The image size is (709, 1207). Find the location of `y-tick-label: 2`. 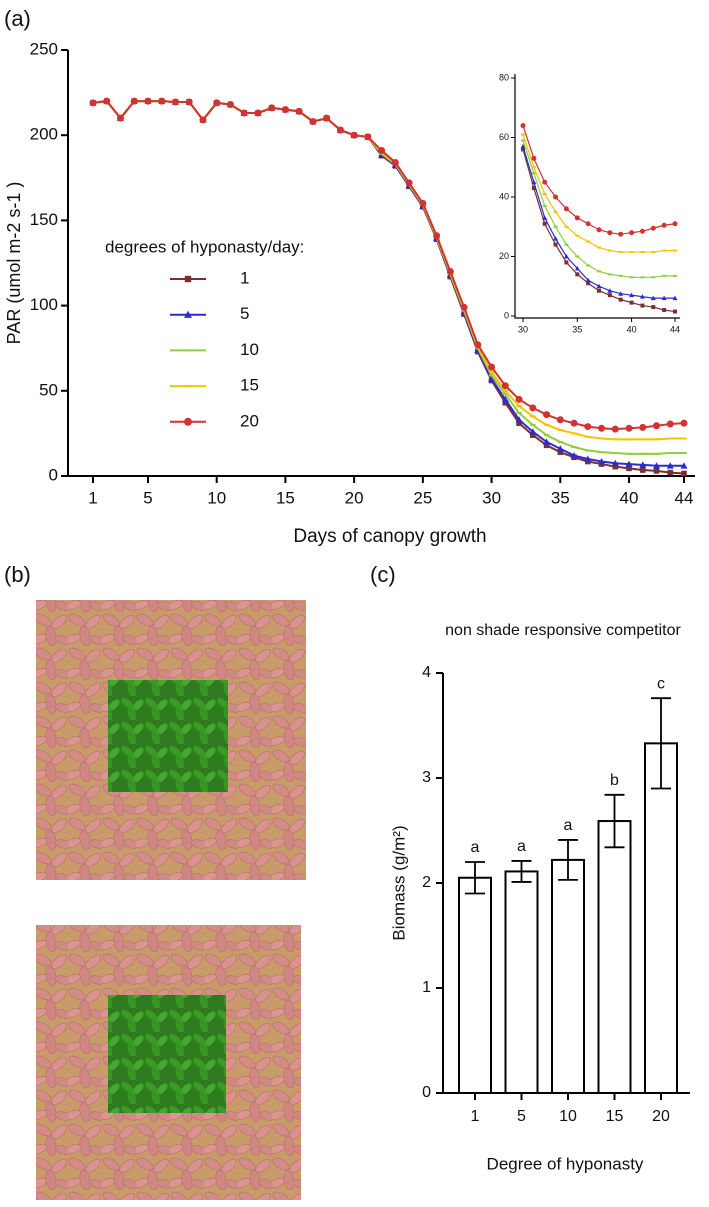

y-tick-label: 2 is located at coordinates (426, 882).